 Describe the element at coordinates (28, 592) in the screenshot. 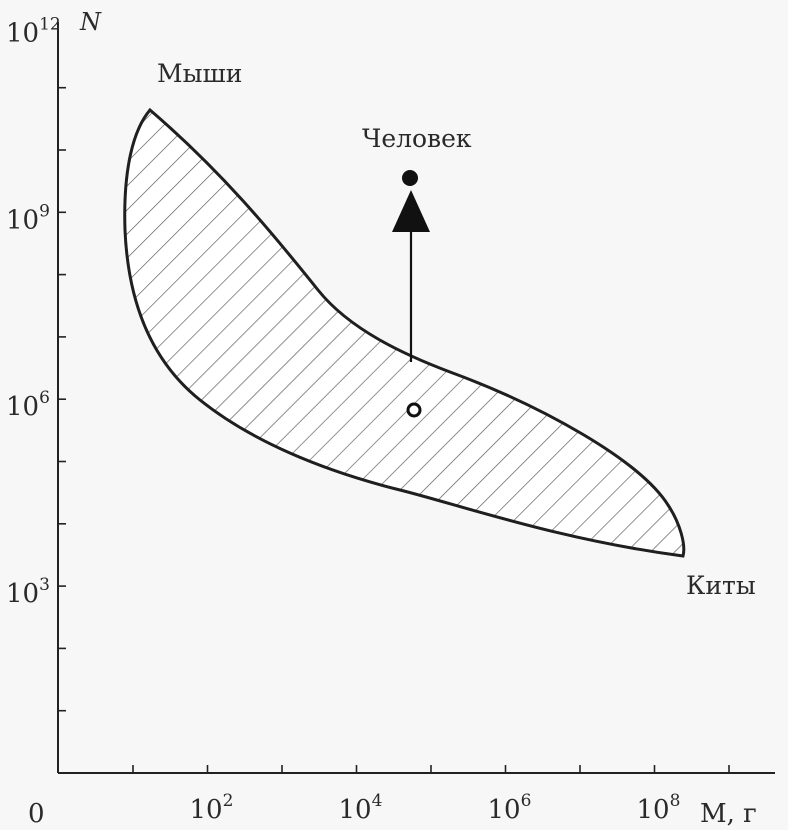

I see `y-tick-label: 10³` at that location.